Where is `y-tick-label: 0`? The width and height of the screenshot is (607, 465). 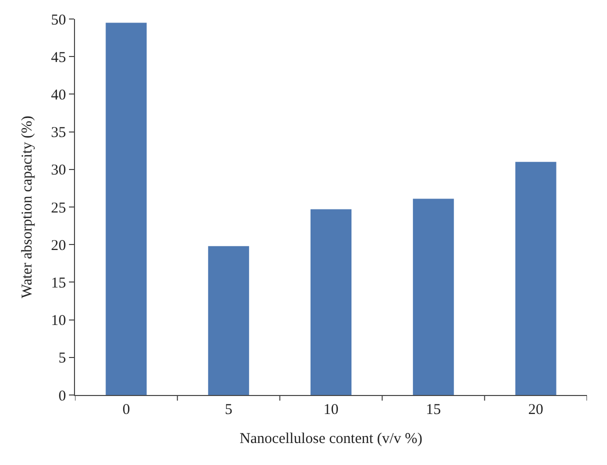 y-tick-label: 0 is located at coordinates (62, 396).